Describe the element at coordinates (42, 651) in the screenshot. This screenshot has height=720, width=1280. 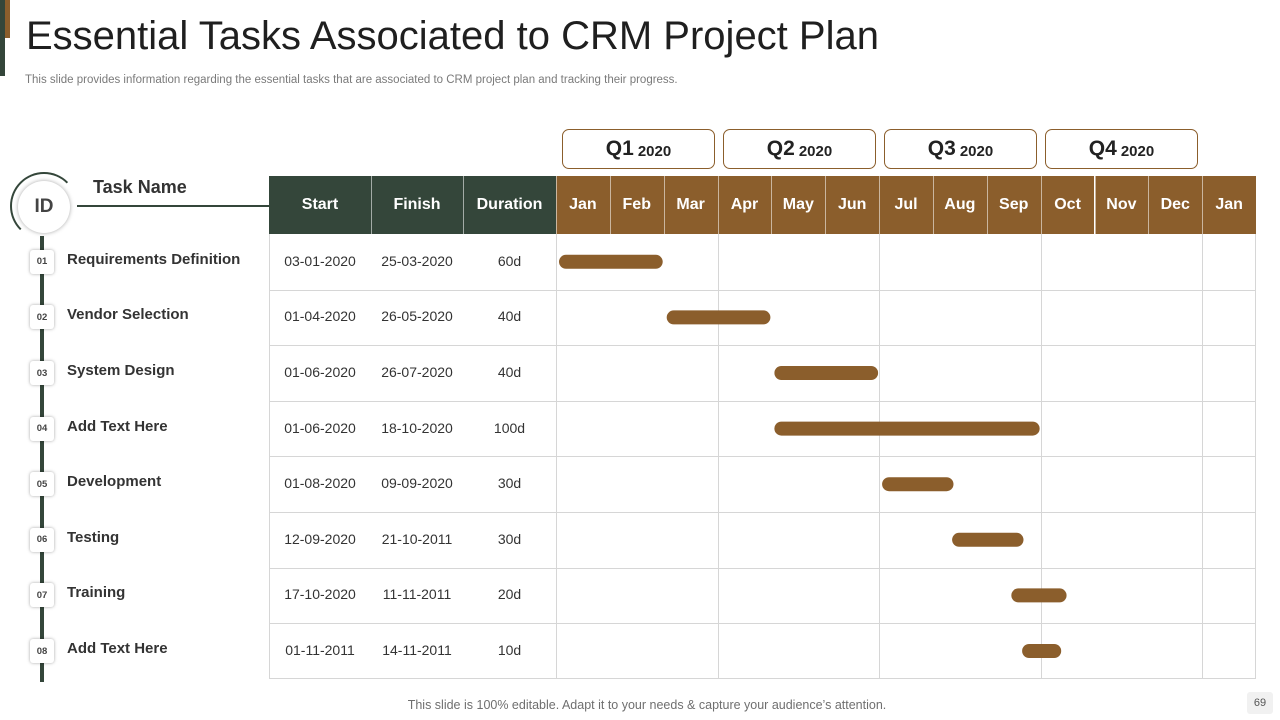
I see `task-id-badge: 08` at that location.